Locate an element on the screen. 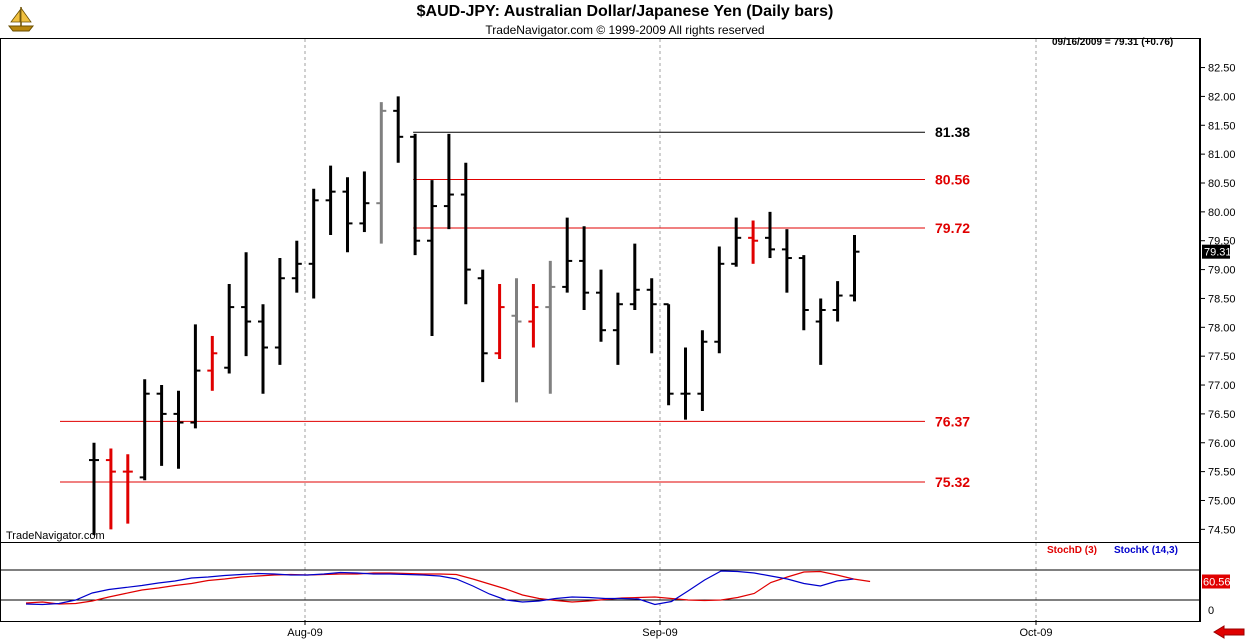  stoch-value-label: 60.56 is located at coordinates (1217, 583).